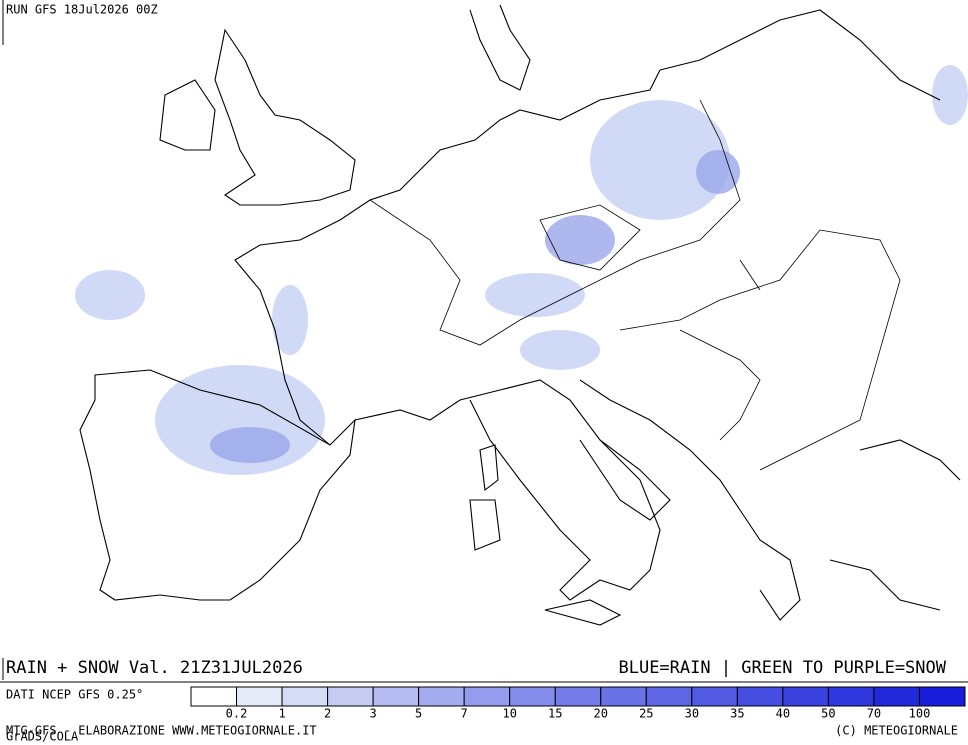  Describe the element at coordinates (874, 714) in the screenshot. I see `color-label: 70` at that location.